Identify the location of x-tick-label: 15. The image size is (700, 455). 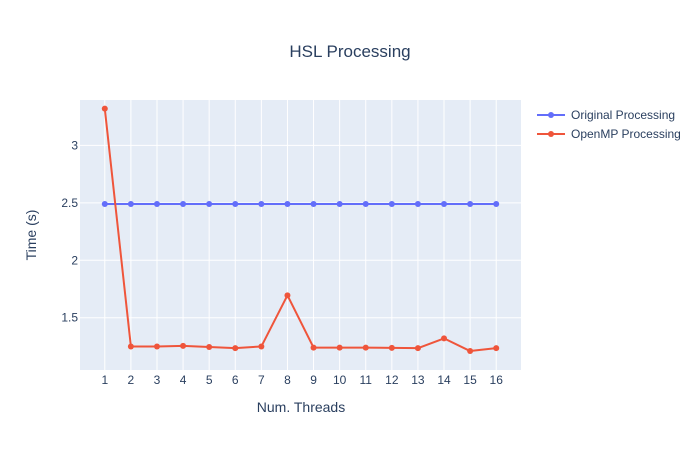
(470, 380).